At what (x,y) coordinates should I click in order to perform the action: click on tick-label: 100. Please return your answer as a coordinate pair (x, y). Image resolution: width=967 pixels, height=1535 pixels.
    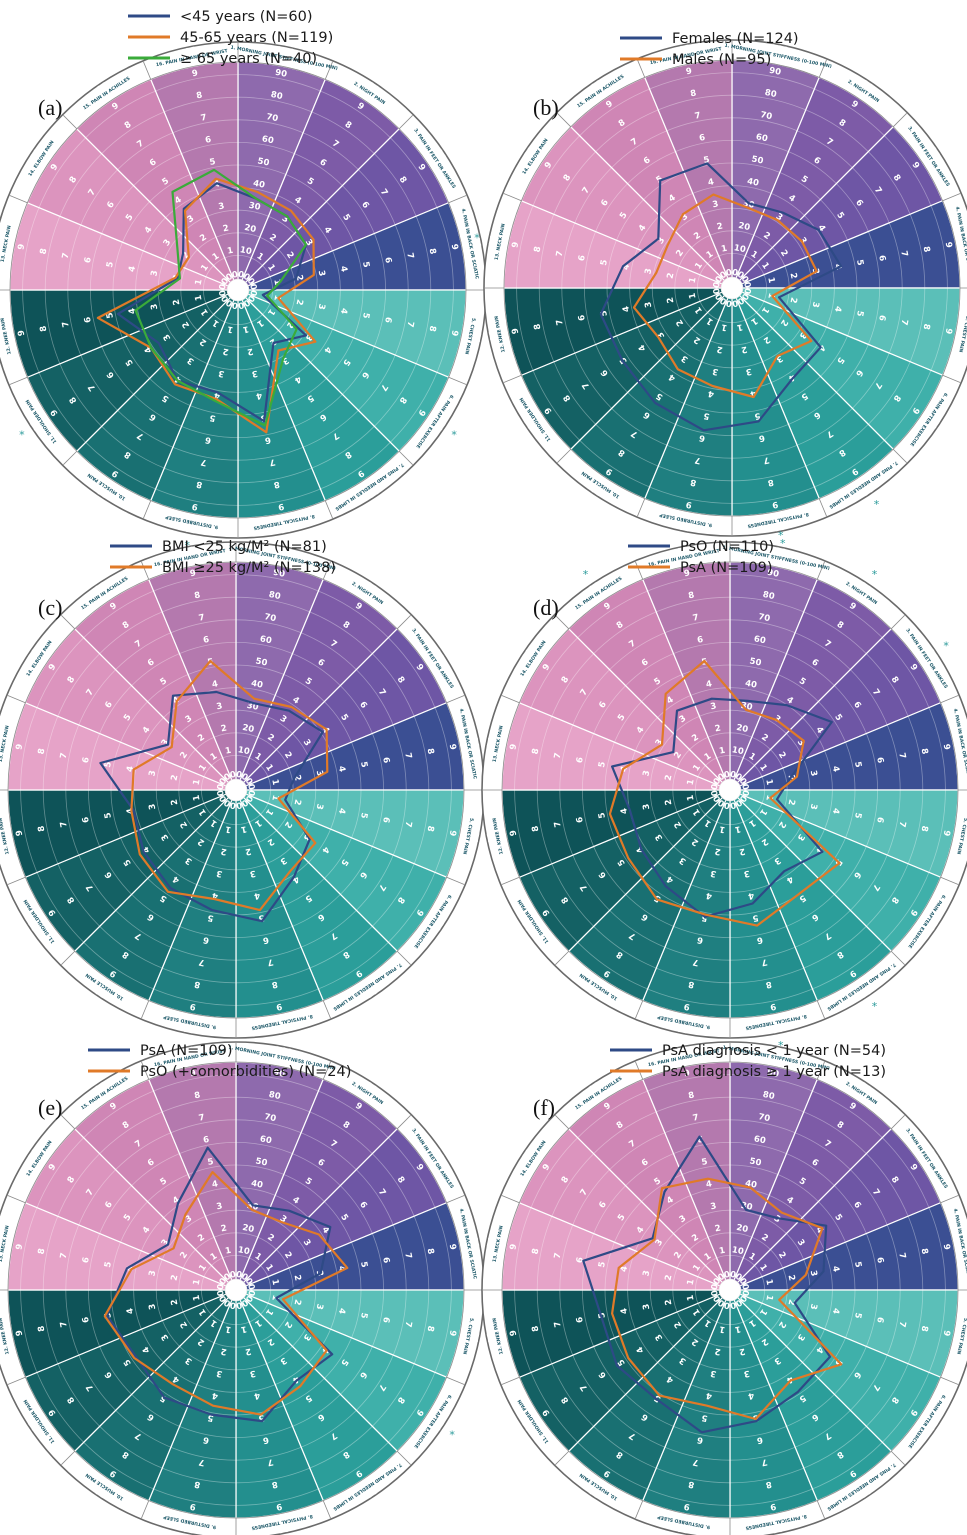
    Looking at the image, I should click on (283, 551).